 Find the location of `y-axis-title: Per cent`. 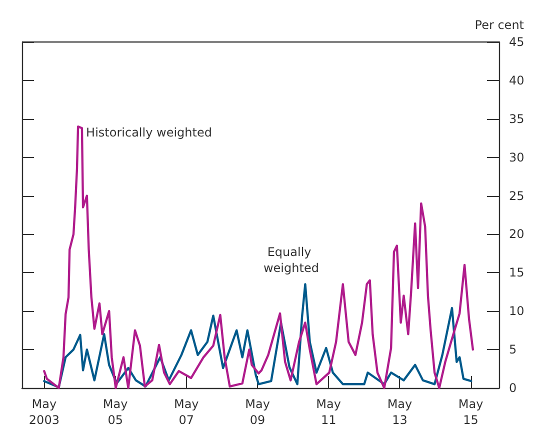

y-axis-title: Per cent is located at coordinates (499, 25).